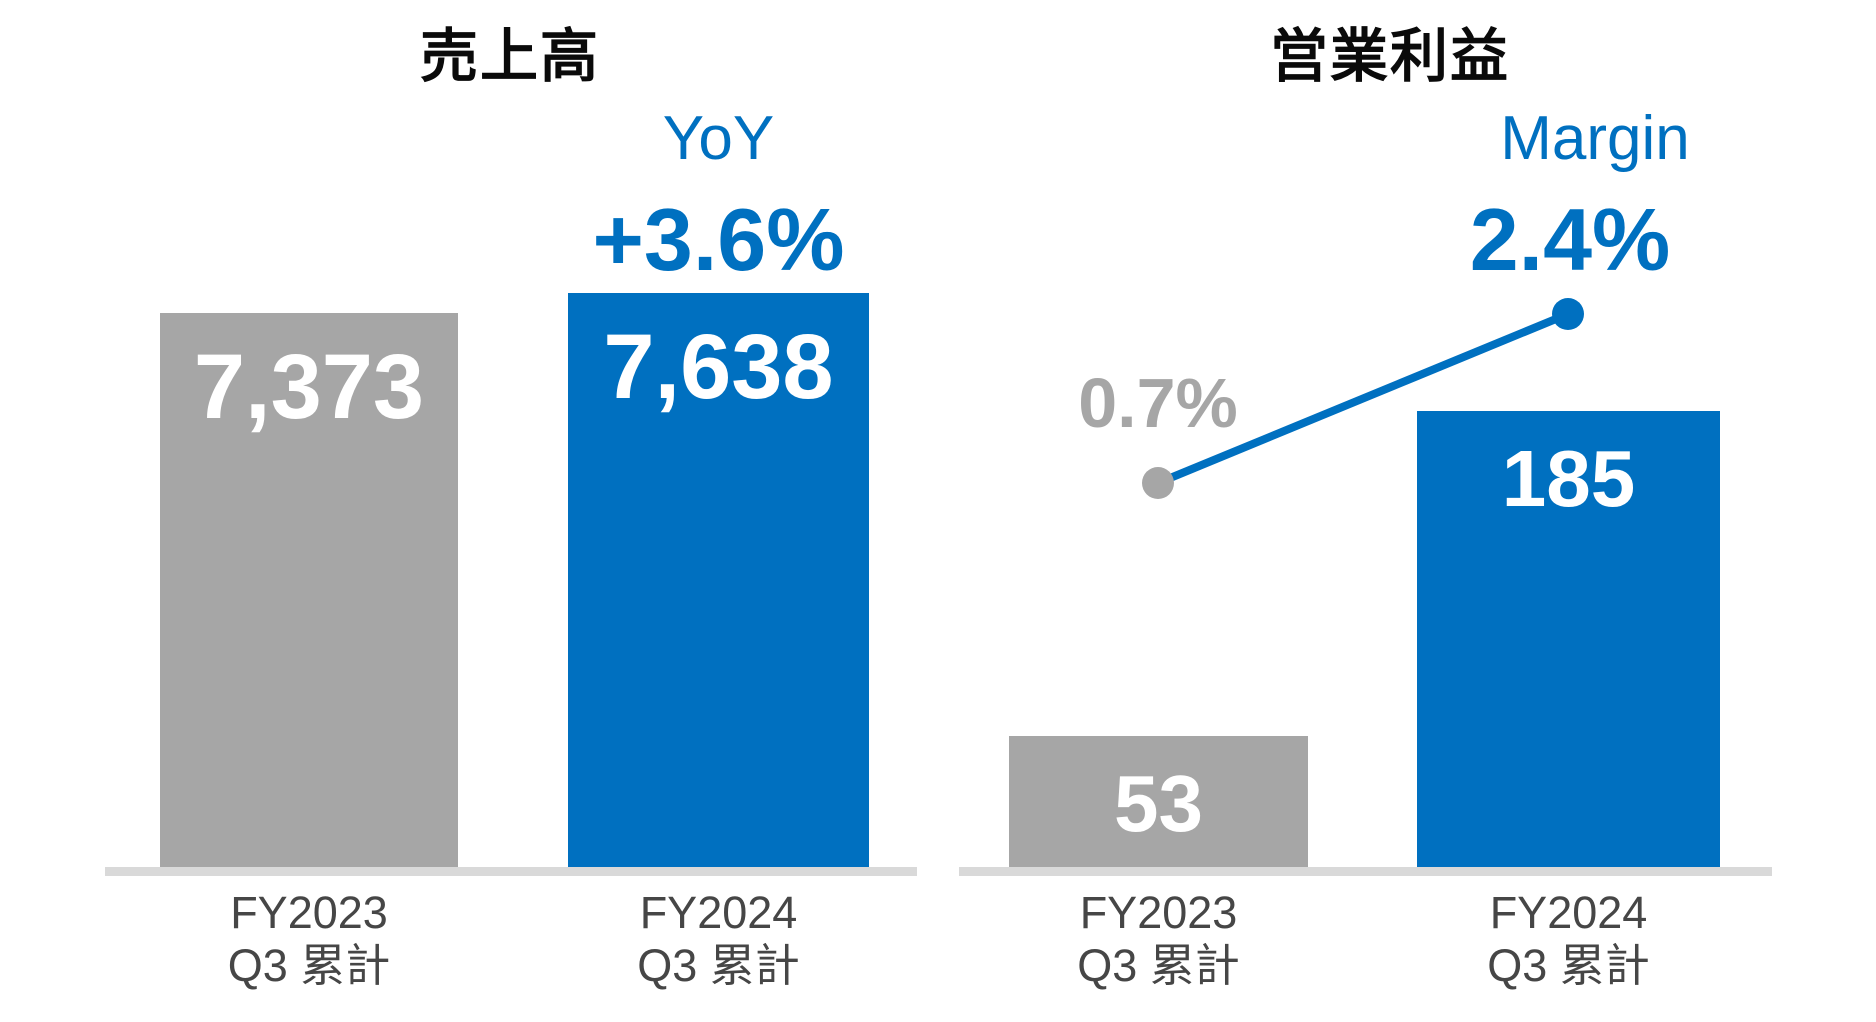  I want to click on revenue-chart-title: 売上高, so click(509, 56).